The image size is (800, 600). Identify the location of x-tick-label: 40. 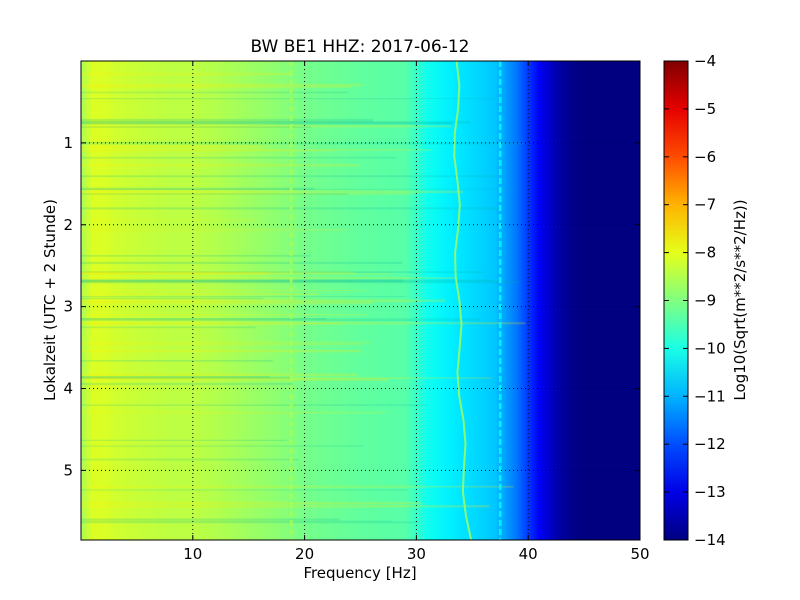
(528, 554).